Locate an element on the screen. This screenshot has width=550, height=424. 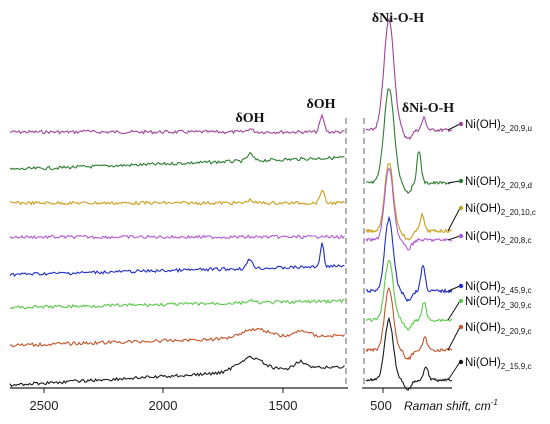
series-label: Ni(OH)2_20,8,c is located at coordinates (498, 238).